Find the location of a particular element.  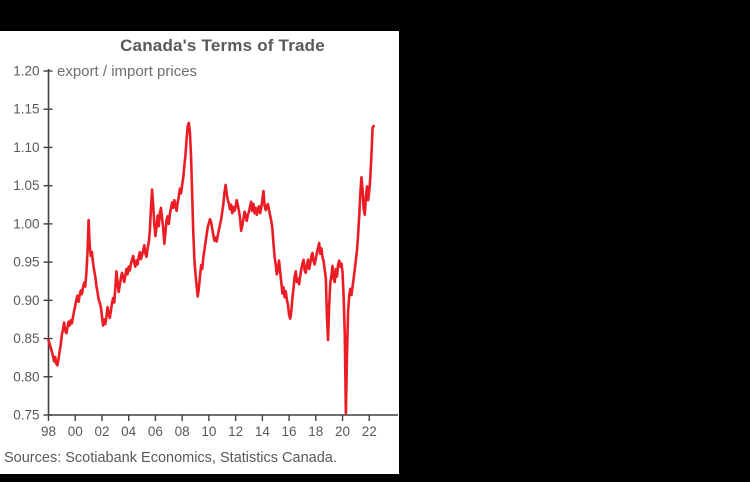

y-tick-label: 1.05 is located at coordinates (26, 185).